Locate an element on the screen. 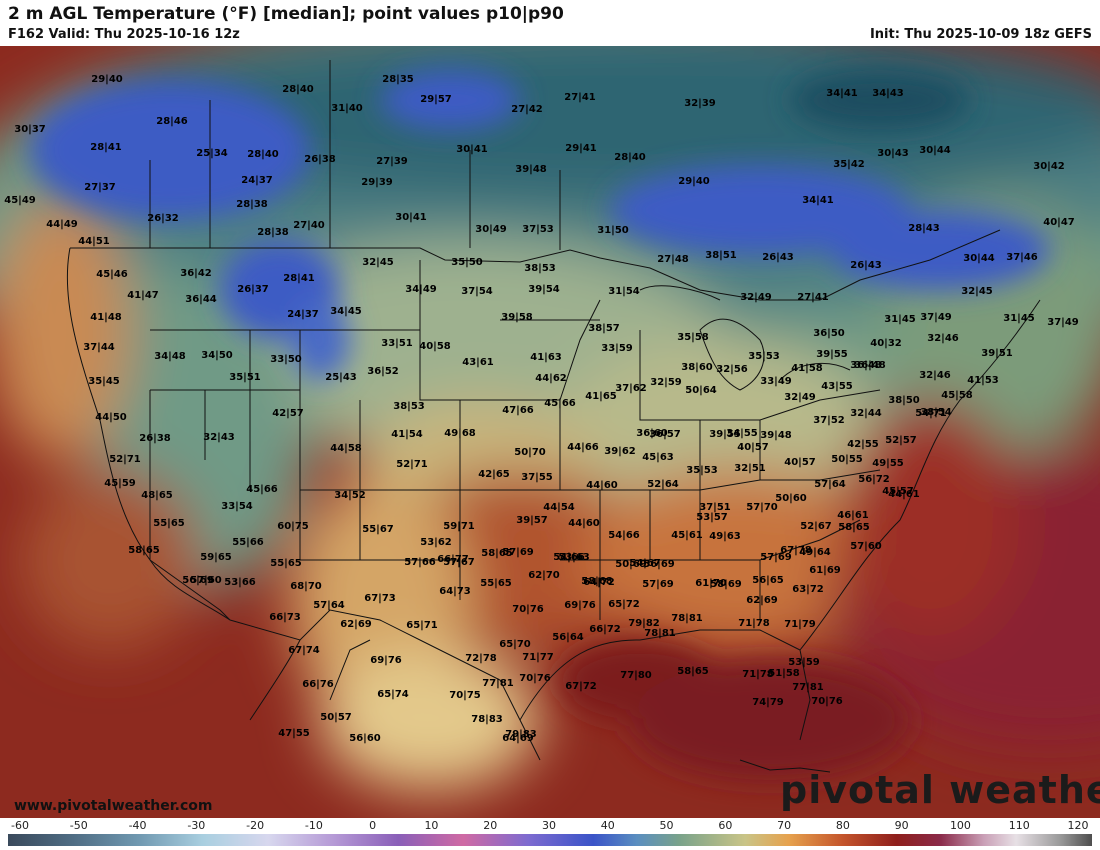 This screenshot has height=850, width=1100. point-value-label: 45|59 is located at coordinates (120, 483).